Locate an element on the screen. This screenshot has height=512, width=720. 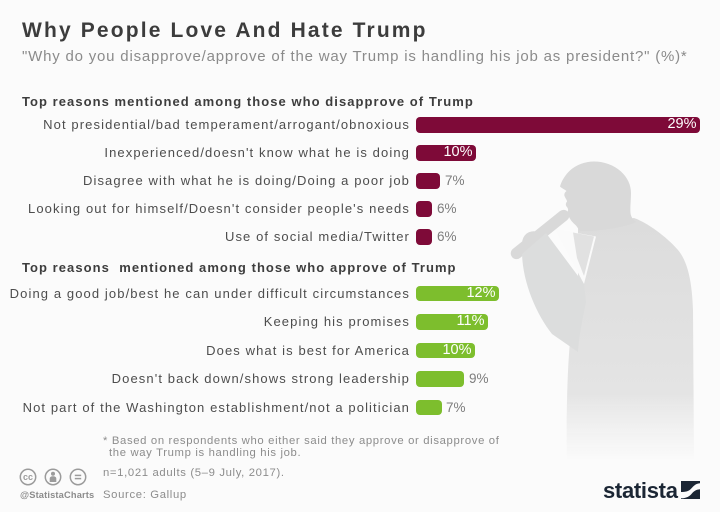
svg-text: cc is located at coordinates (28, 477).